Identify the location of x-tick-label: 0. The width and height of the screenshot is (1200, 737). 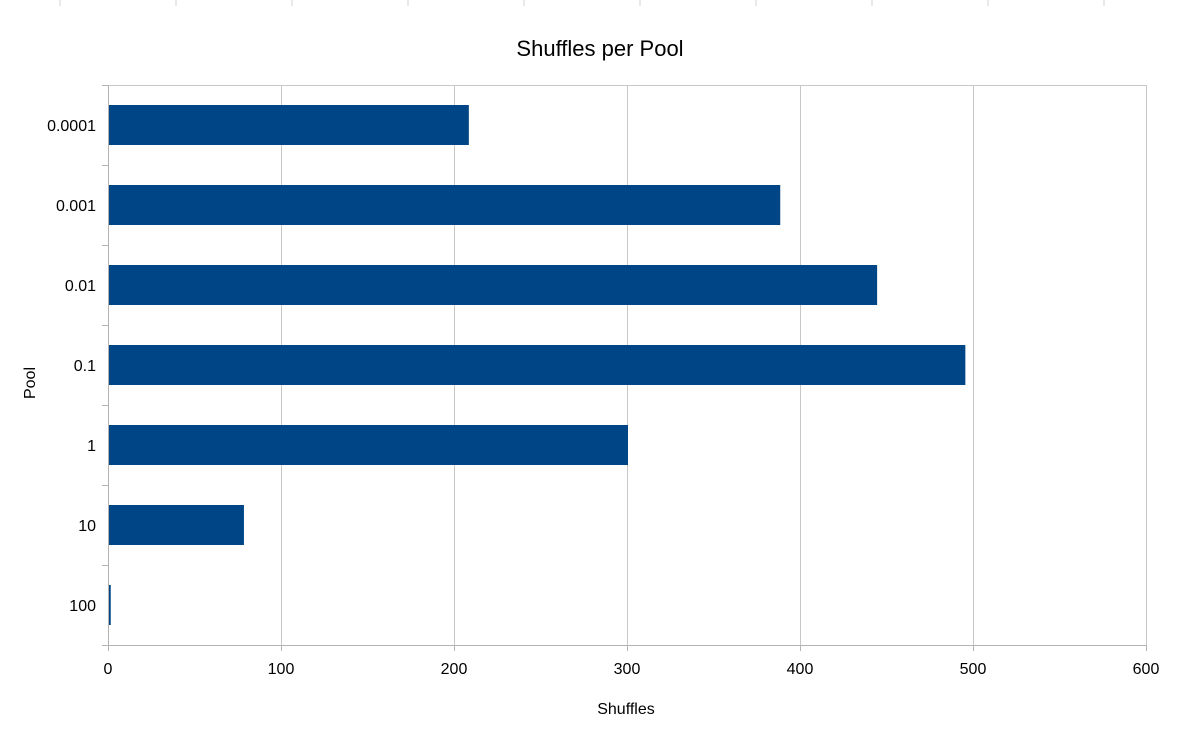
(108, 669).